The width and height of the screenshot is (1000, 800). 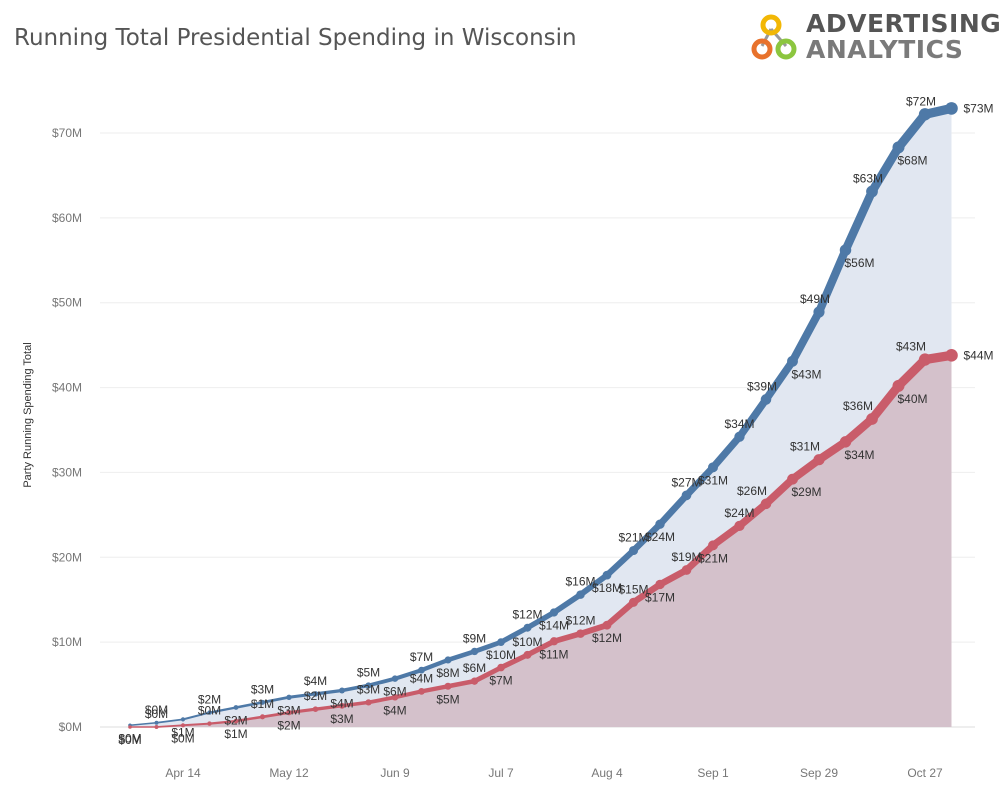 I want to click on y-tick-label: $50M, so click(x=67, y=303).